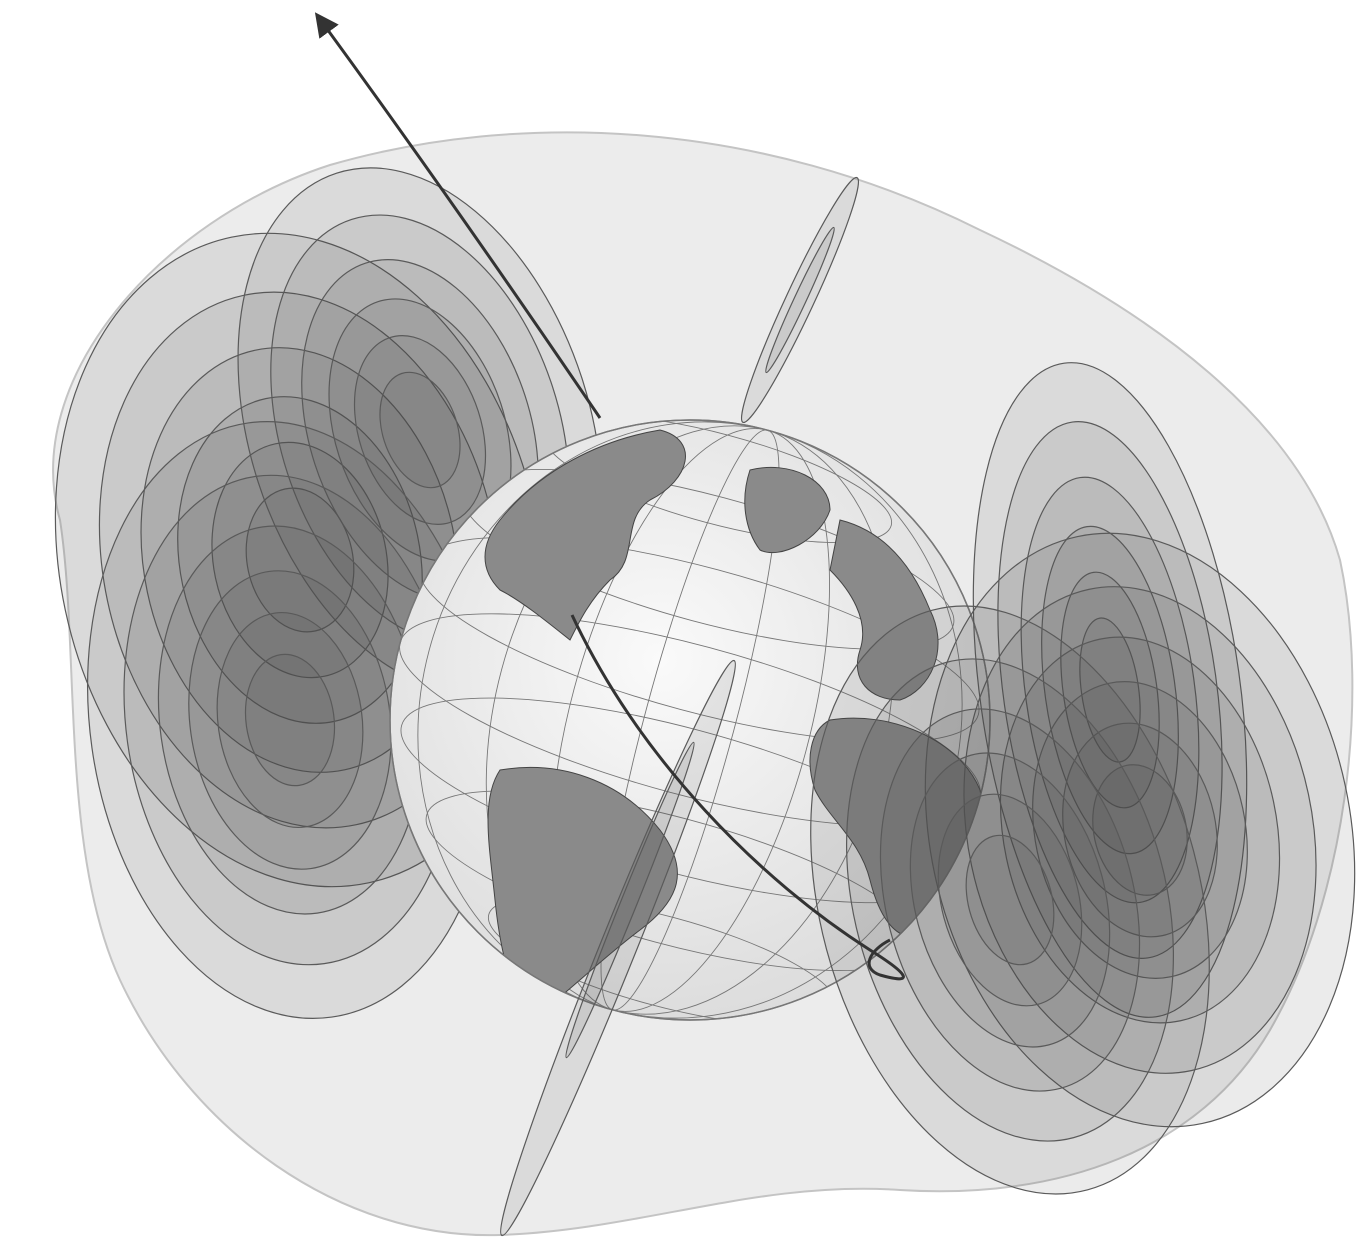 This screenshot has height=1242, width=1359. What do you see at coordinates (787, 510) in the screenshot?
I see `greenland` at bounding box center [787, 510].